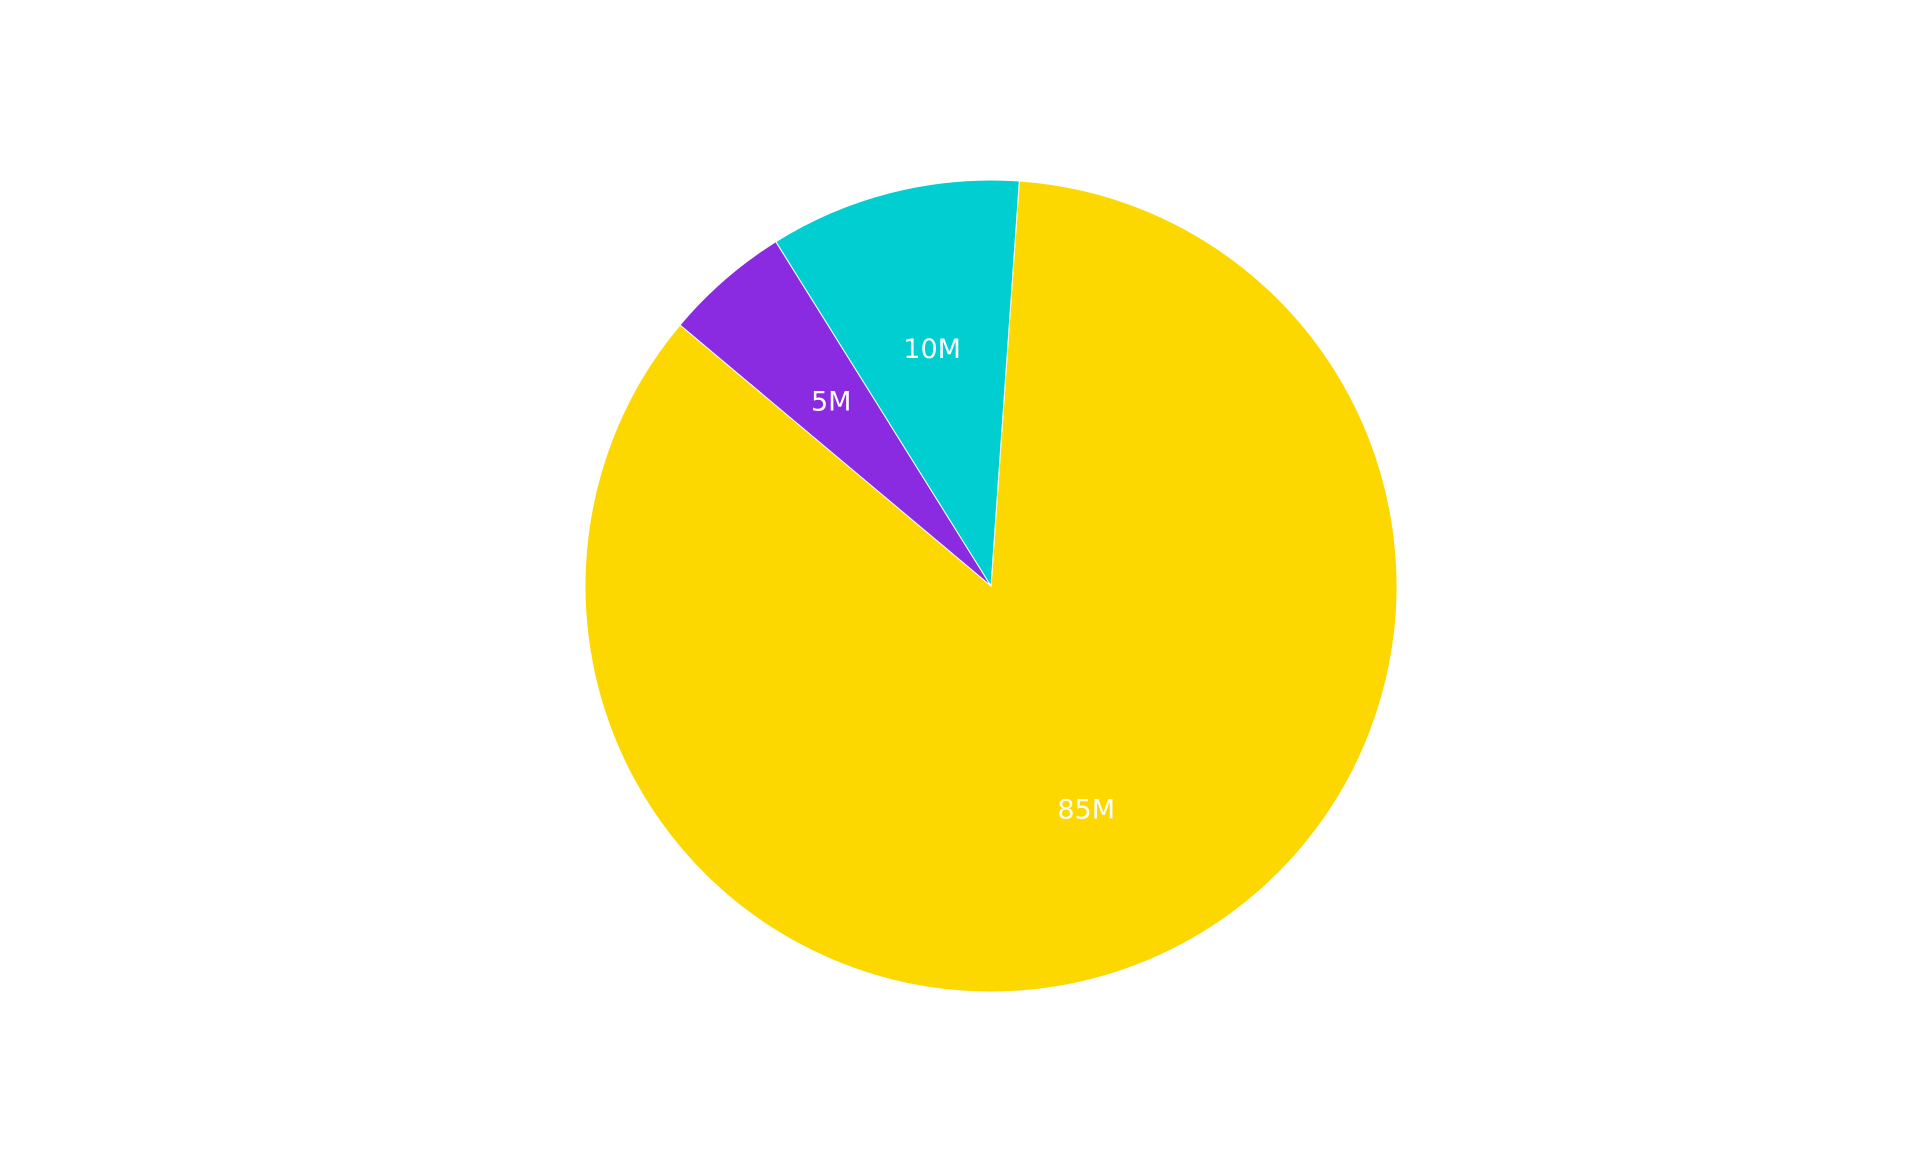 This screenshot has width=1920, height=1152. What do you see at coordinates (831, 402) in the screenshot?
I see `slice-value-label: 5M` at bounding box center [831, 402].